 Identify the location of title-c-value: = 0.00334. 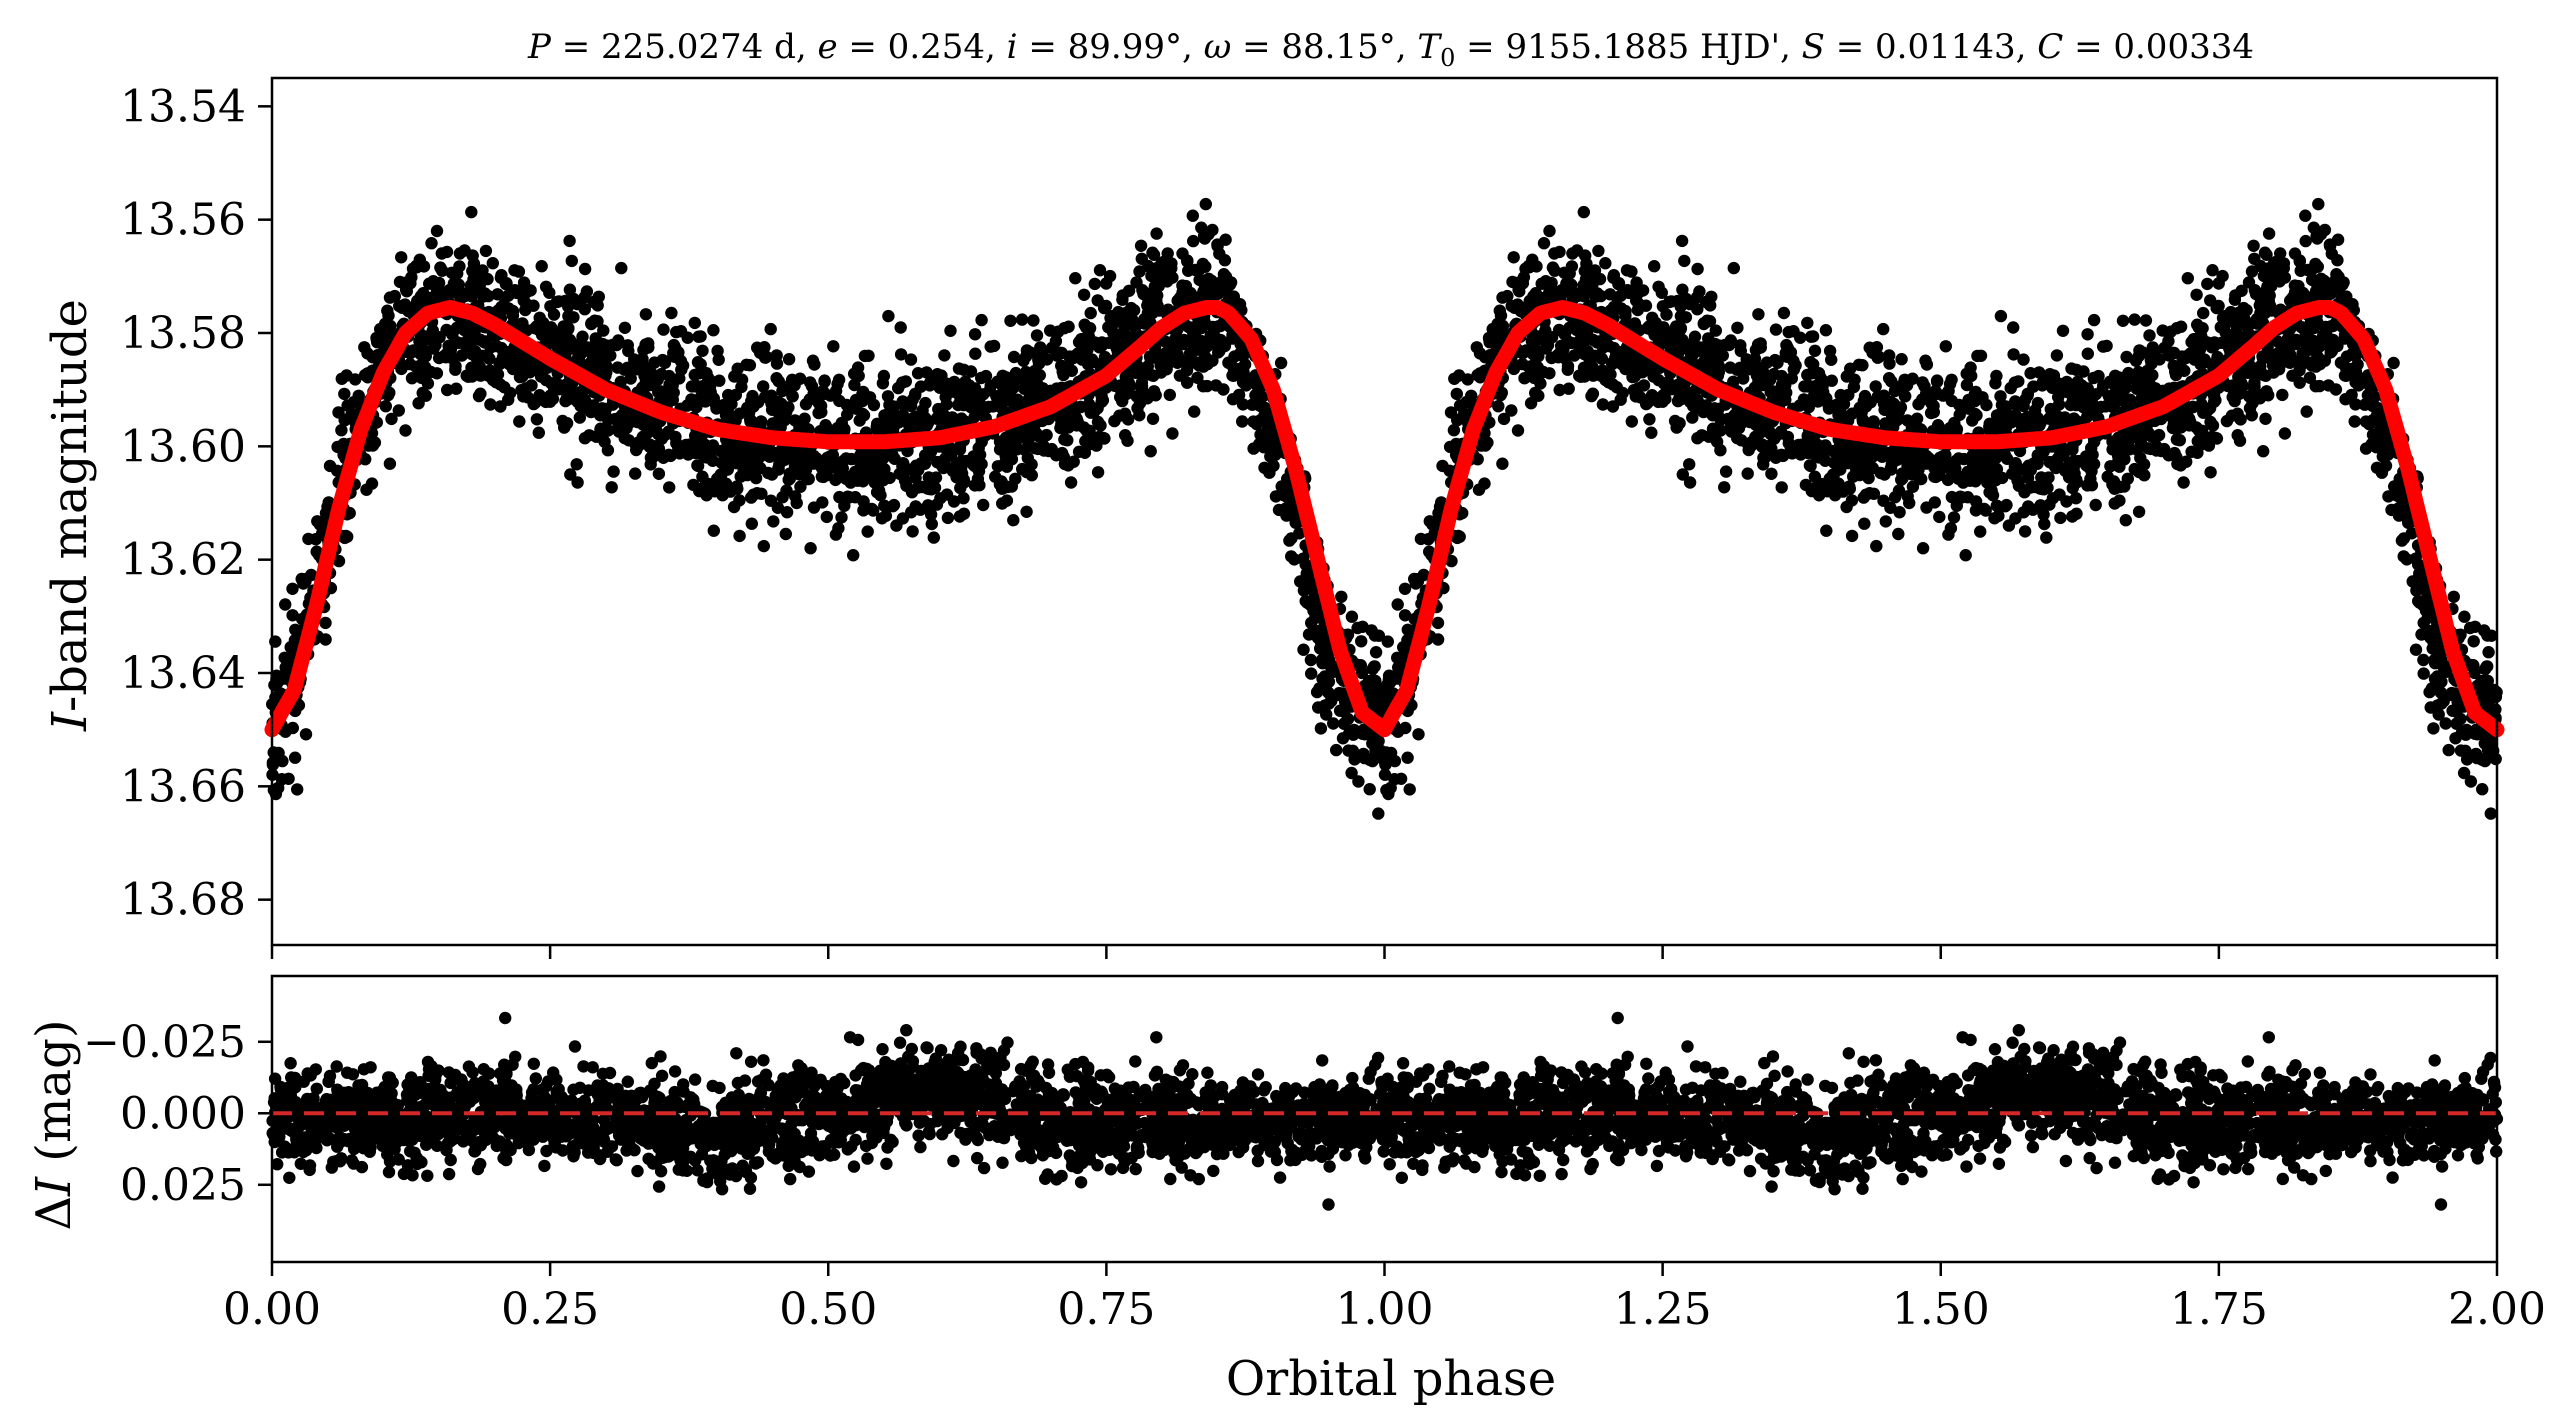
(2158, 47).